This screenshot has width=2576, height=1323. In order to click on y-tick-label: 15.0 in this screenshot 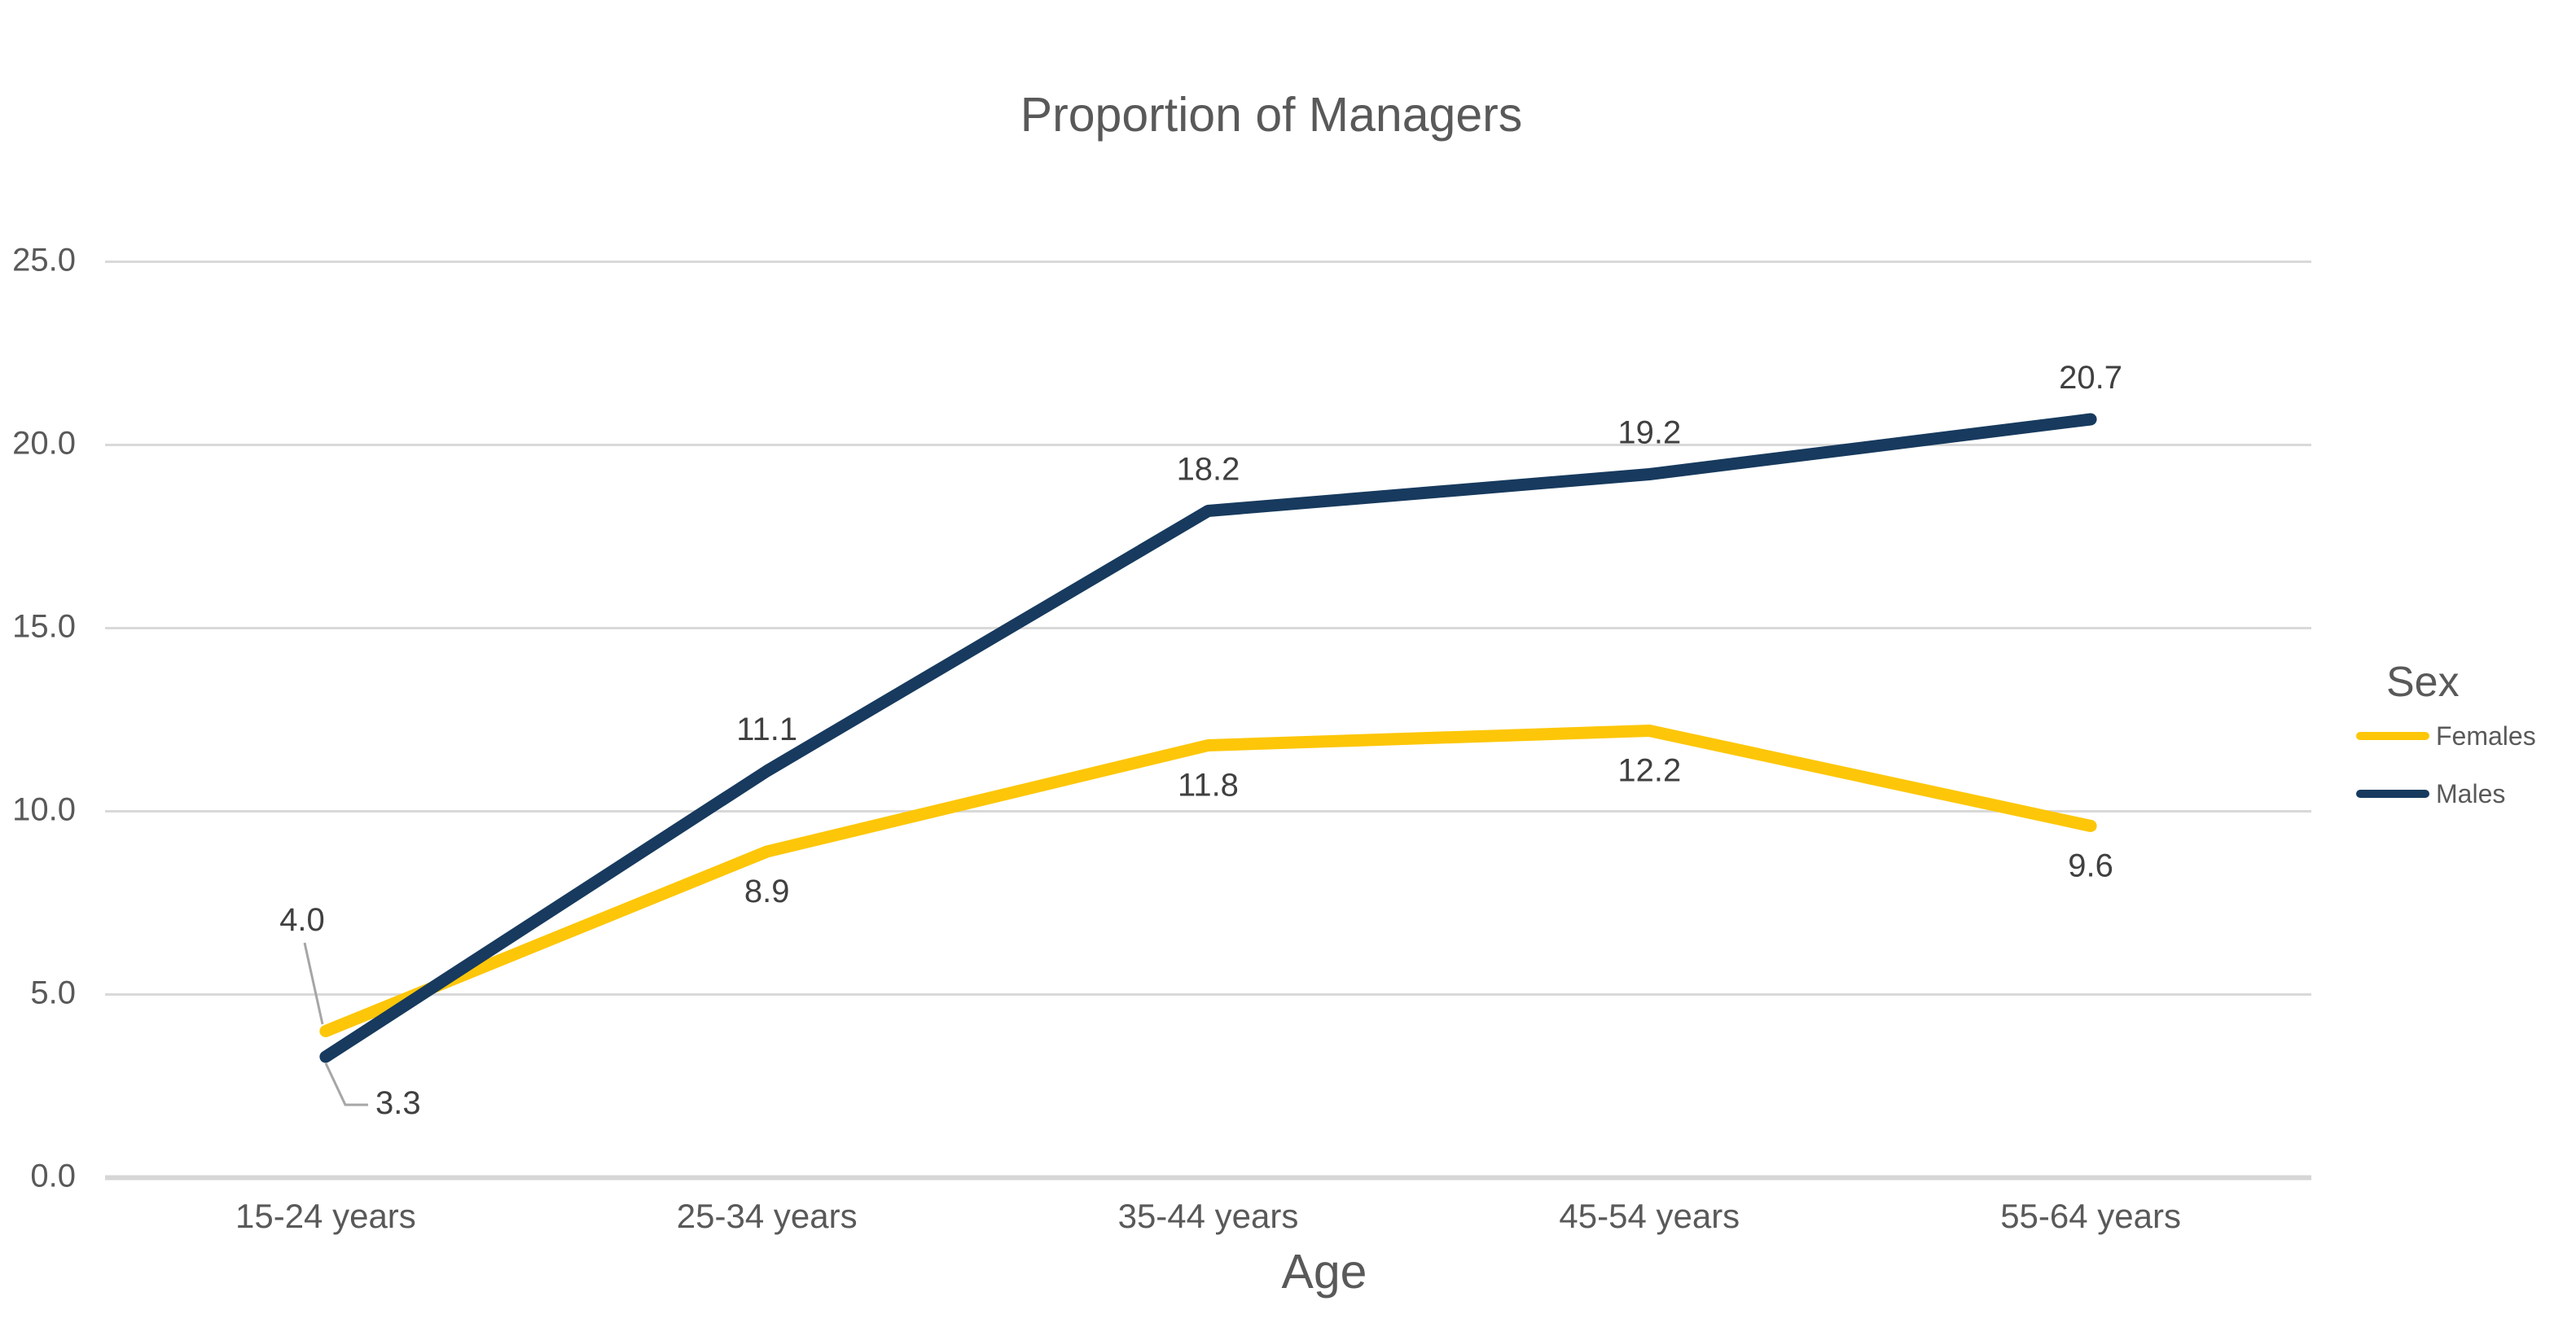, I will do `click(44, 627)`.